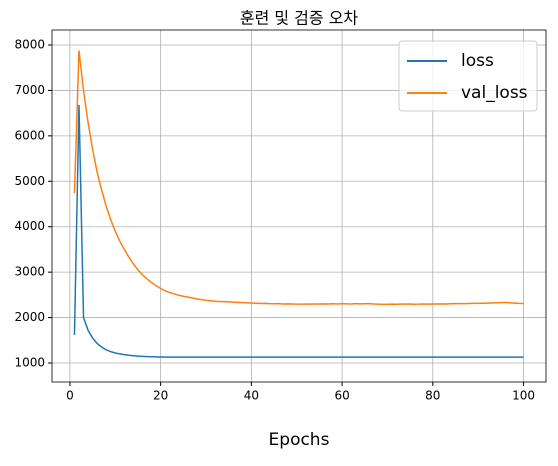  What do you see at coordinates (160, 396) in the screenshot?
I see `x-tick-label: 20` at bounding box center [160, 396].